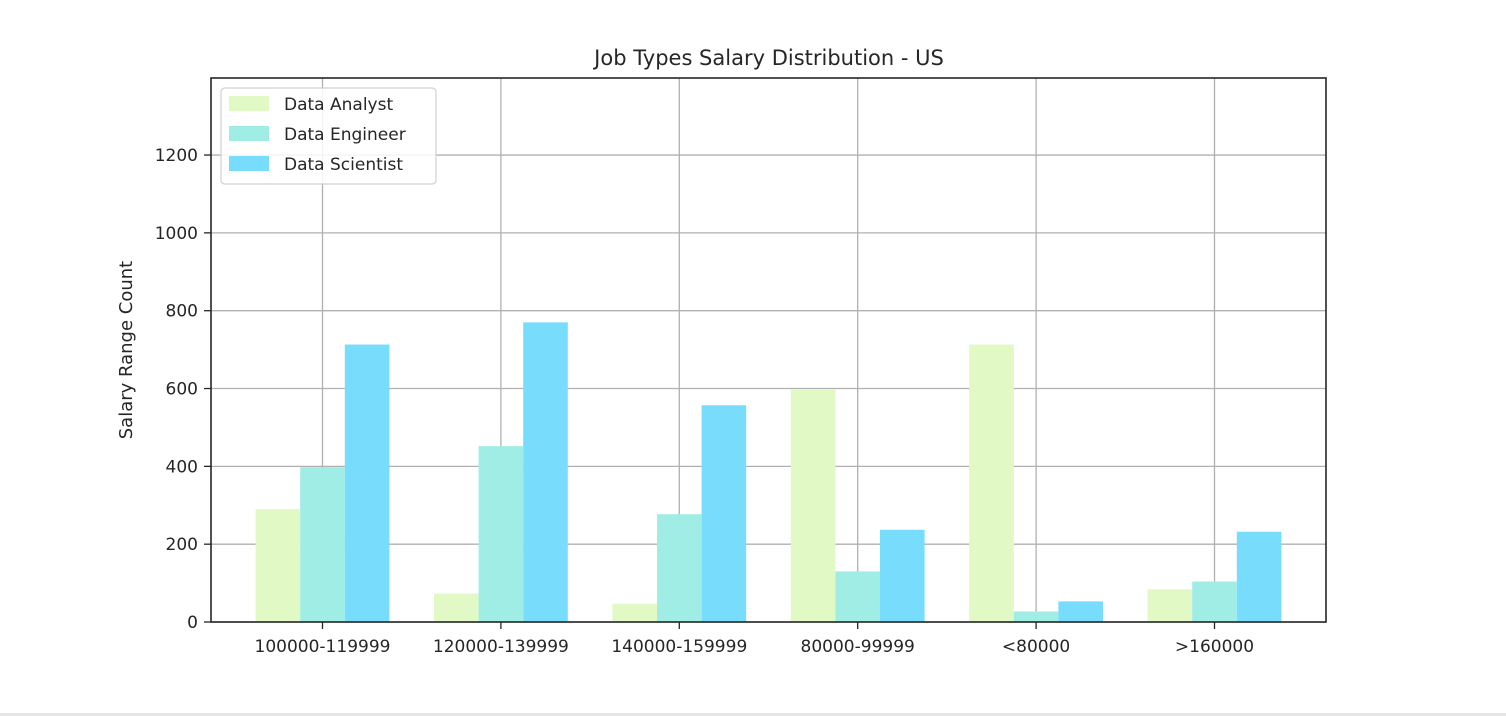 The width and height of the screenshot is (1506, 716). What do you see at coordinates (176, 156) in the screenshot?
I see `y-tick-label: 1200` at bounding box center [176, 156].